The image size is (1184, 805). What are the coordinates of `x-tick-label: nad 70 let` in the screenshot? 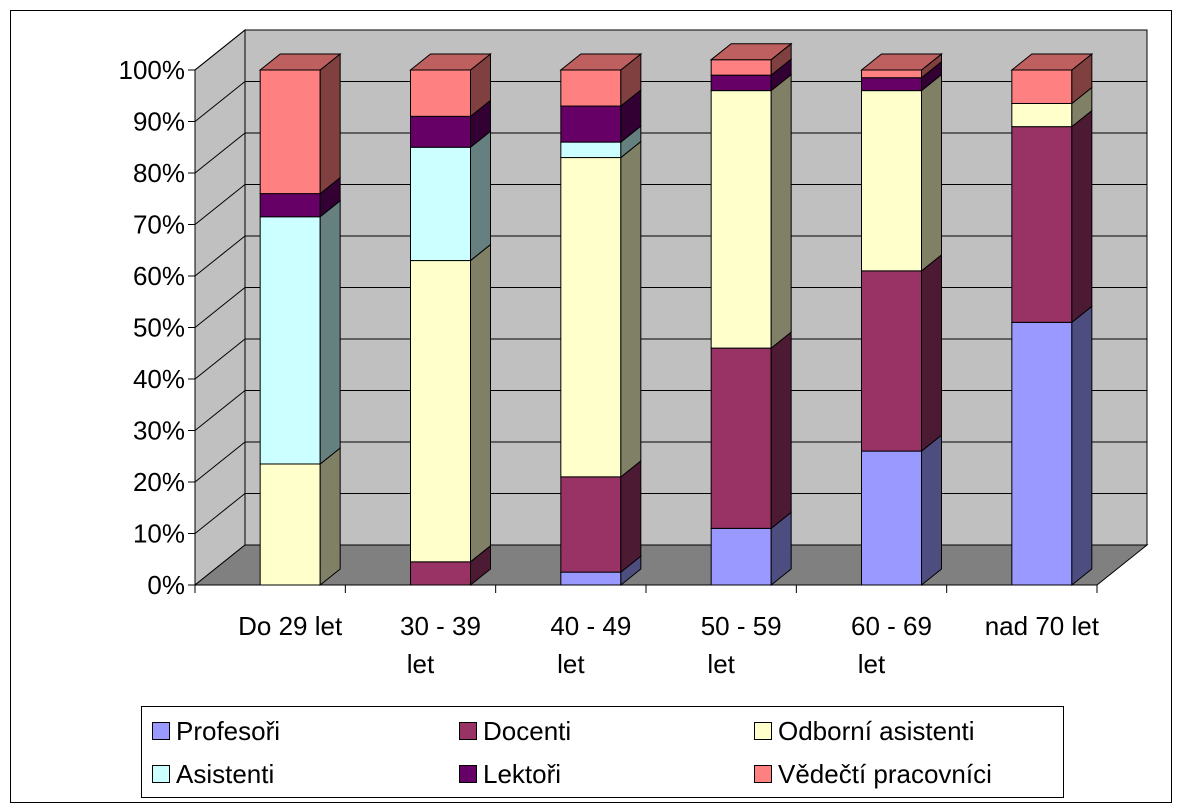 It's located at (1042, 626).